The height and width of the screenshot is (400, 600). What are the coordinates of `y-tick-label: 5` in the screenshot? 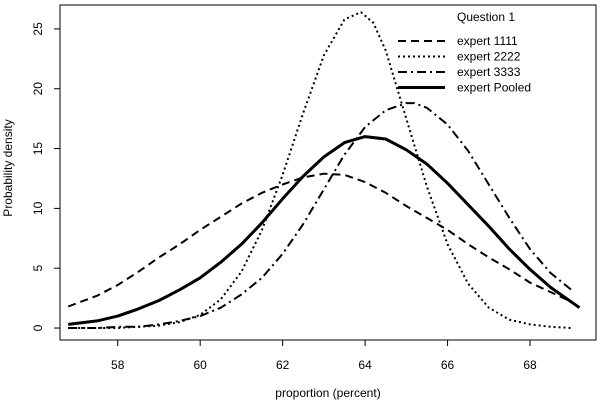 It's located at (38, 268).